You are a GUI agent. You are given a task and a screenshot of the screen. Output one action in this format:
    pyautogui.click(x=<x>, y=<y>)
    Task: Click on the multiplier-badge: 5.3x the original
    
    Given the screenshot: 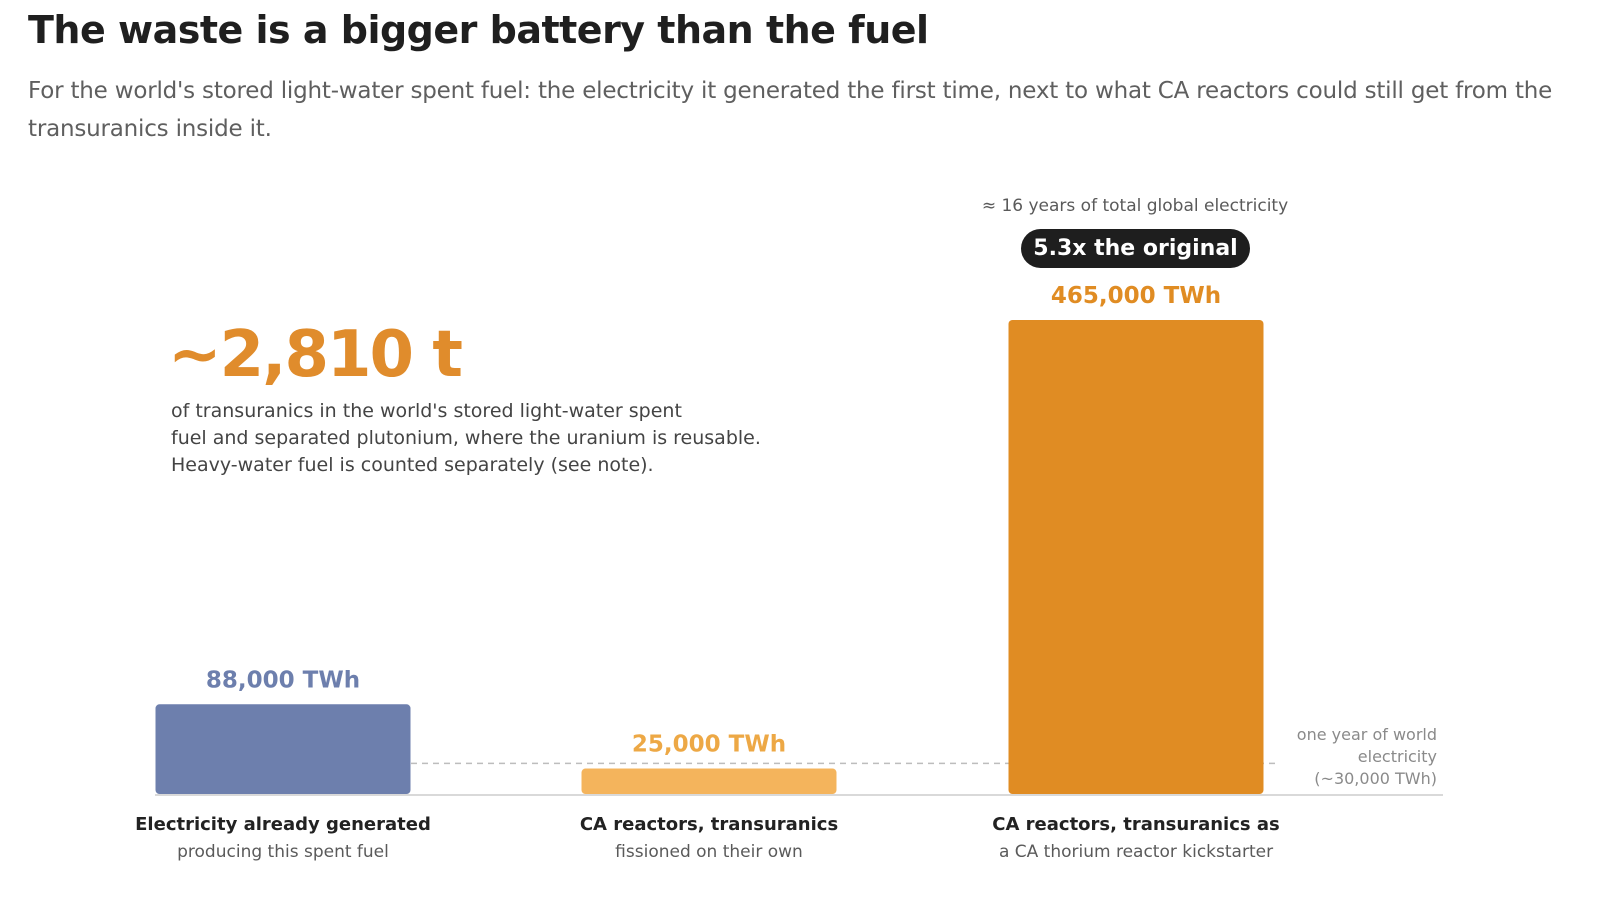 What is the action you would take?
    pyautogui.click(x=1135, y=248)
    